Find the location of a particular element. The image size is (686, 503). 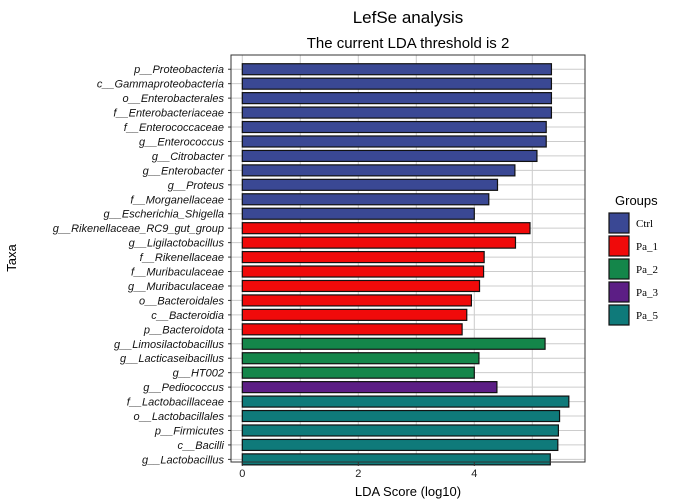

y-tick-label: f__Lactobacillaceae is located at coordinates (175, 403).